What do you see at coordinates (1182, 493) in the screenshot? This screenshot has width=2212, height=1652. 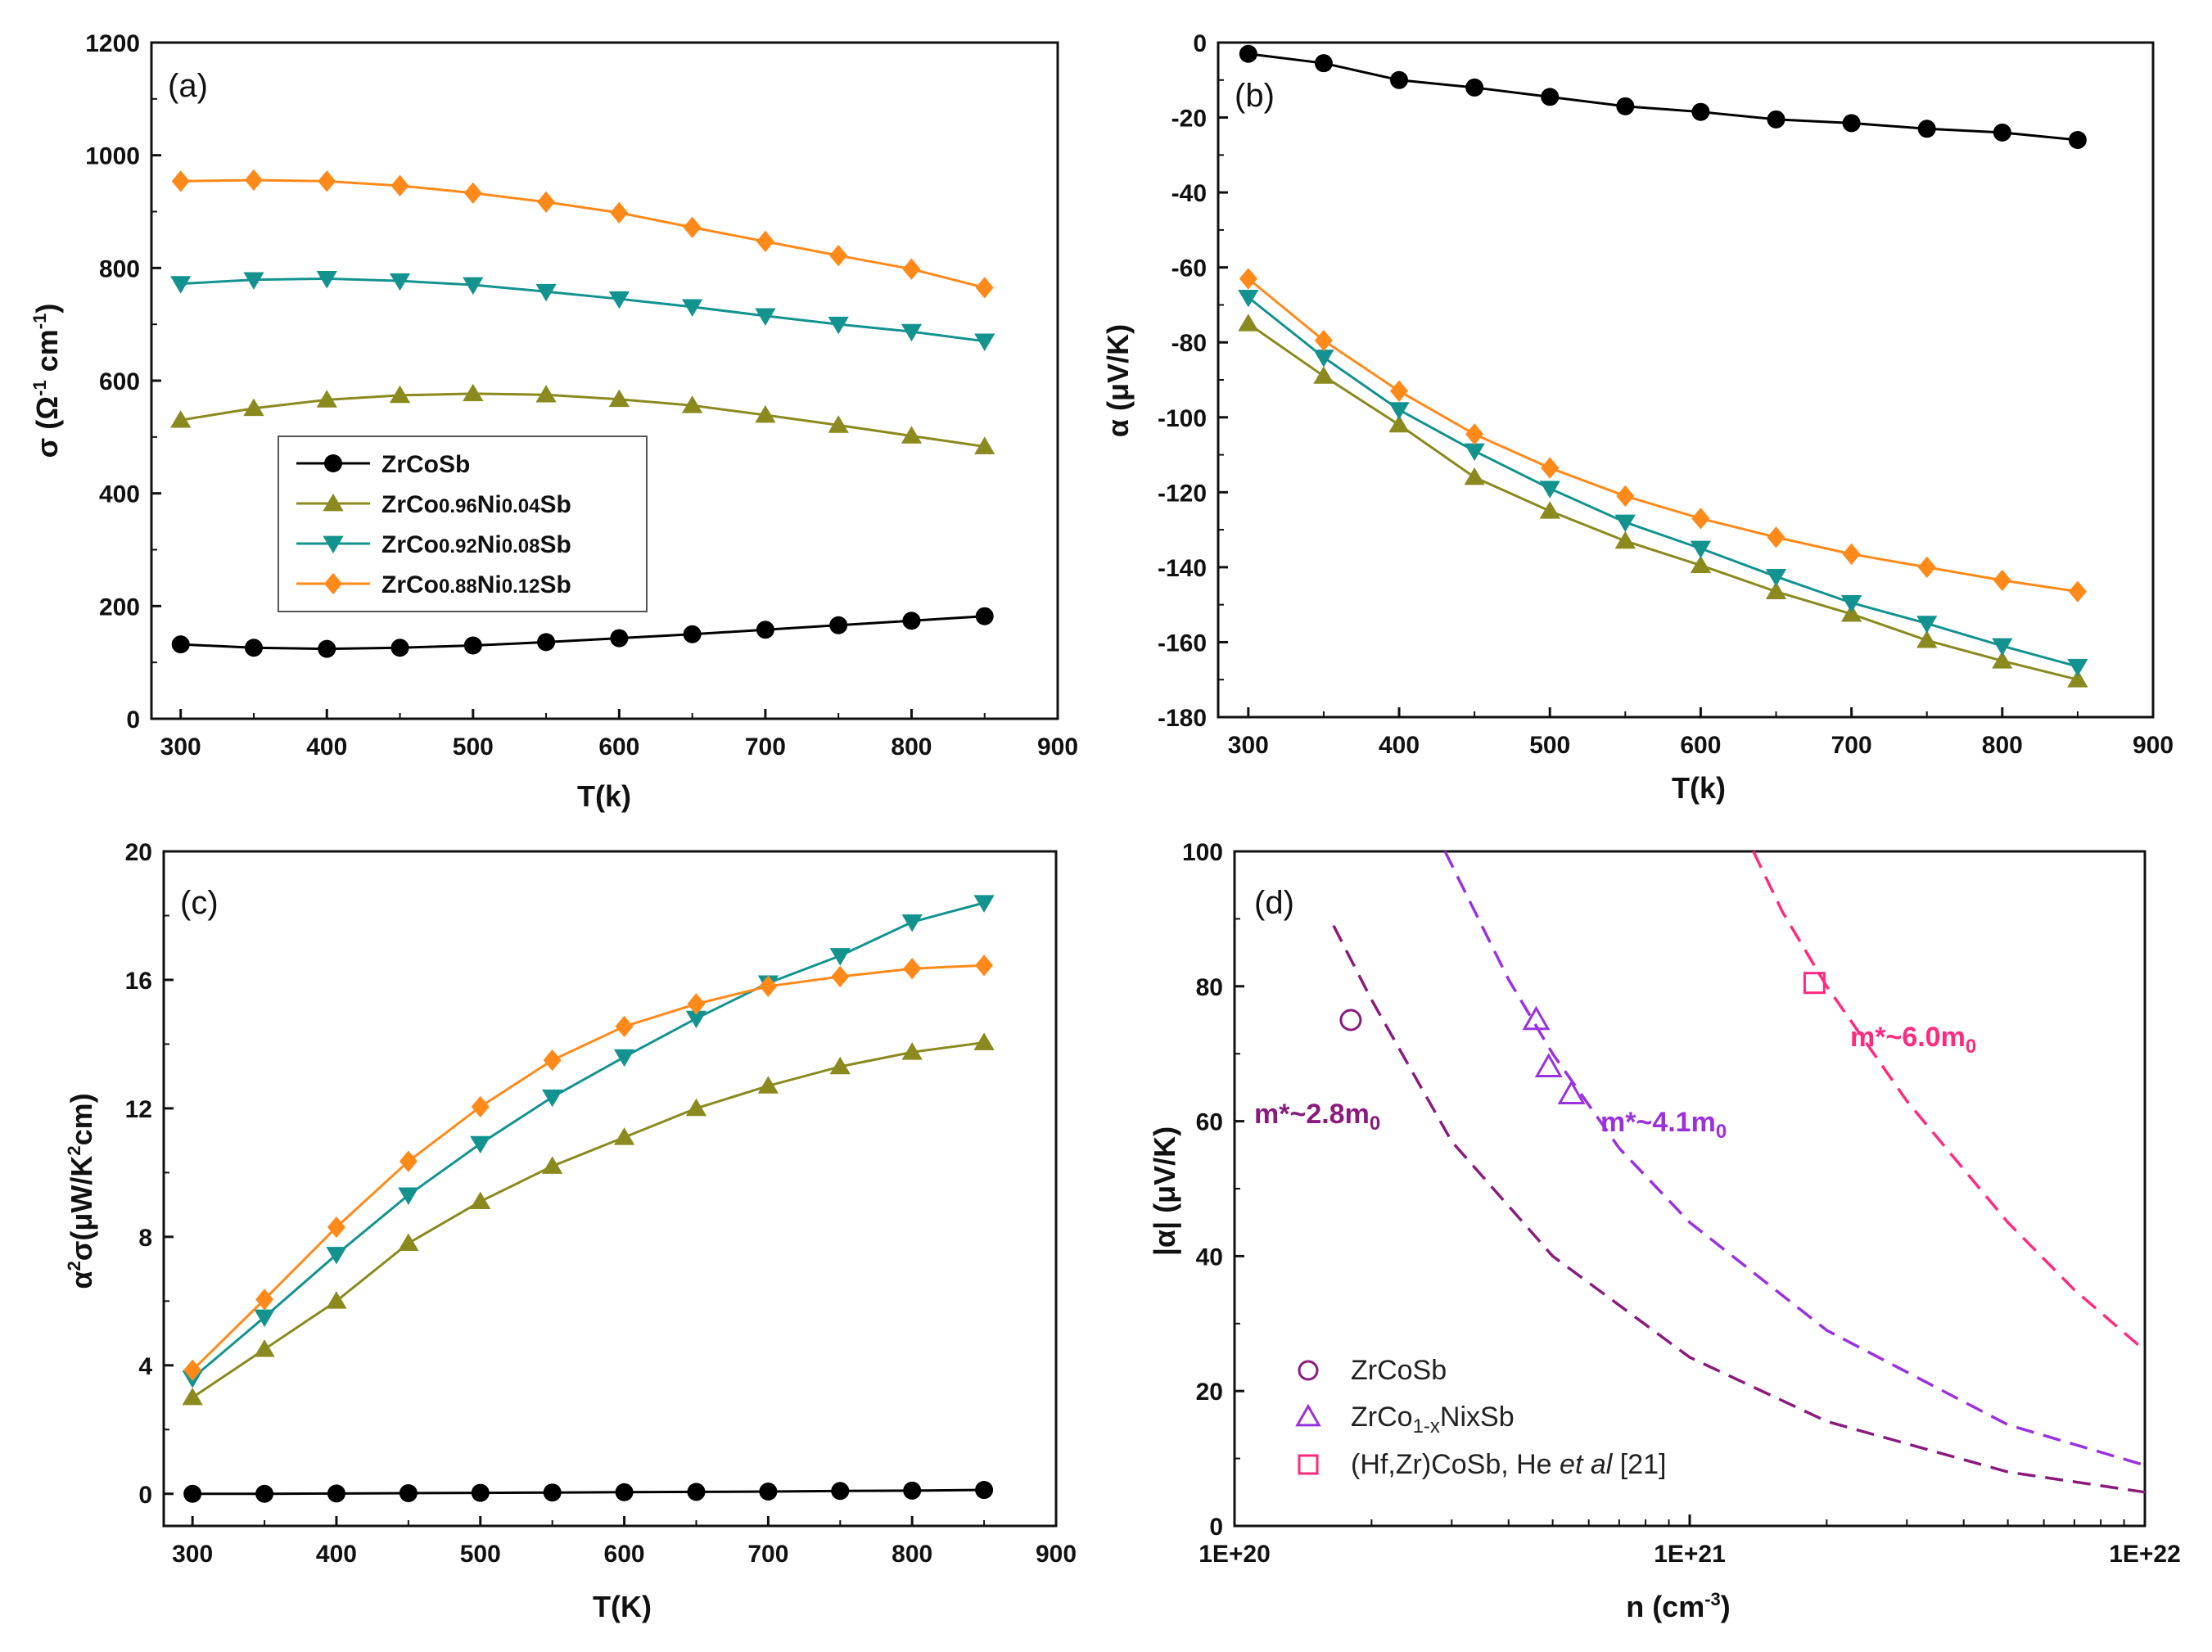 I see `panel-b-ytick-label--120: -120` at bounding box center [1182, 493].